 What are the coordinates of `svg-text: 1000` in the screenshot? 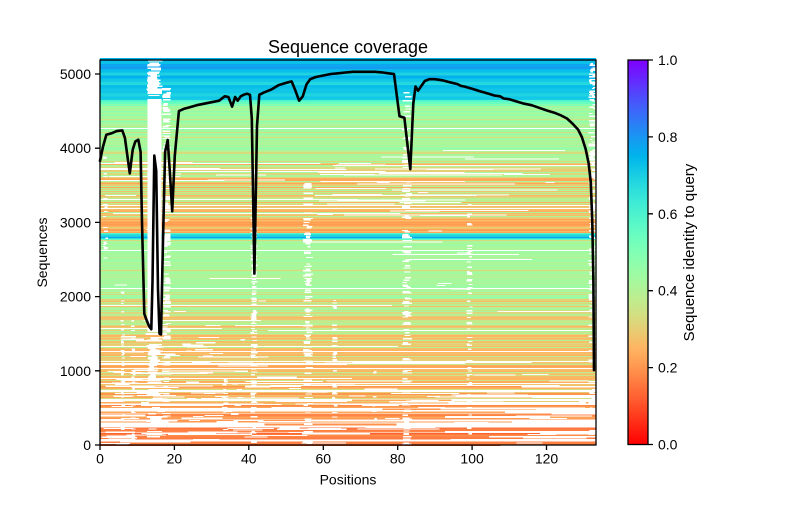 It's located at (75, 371).